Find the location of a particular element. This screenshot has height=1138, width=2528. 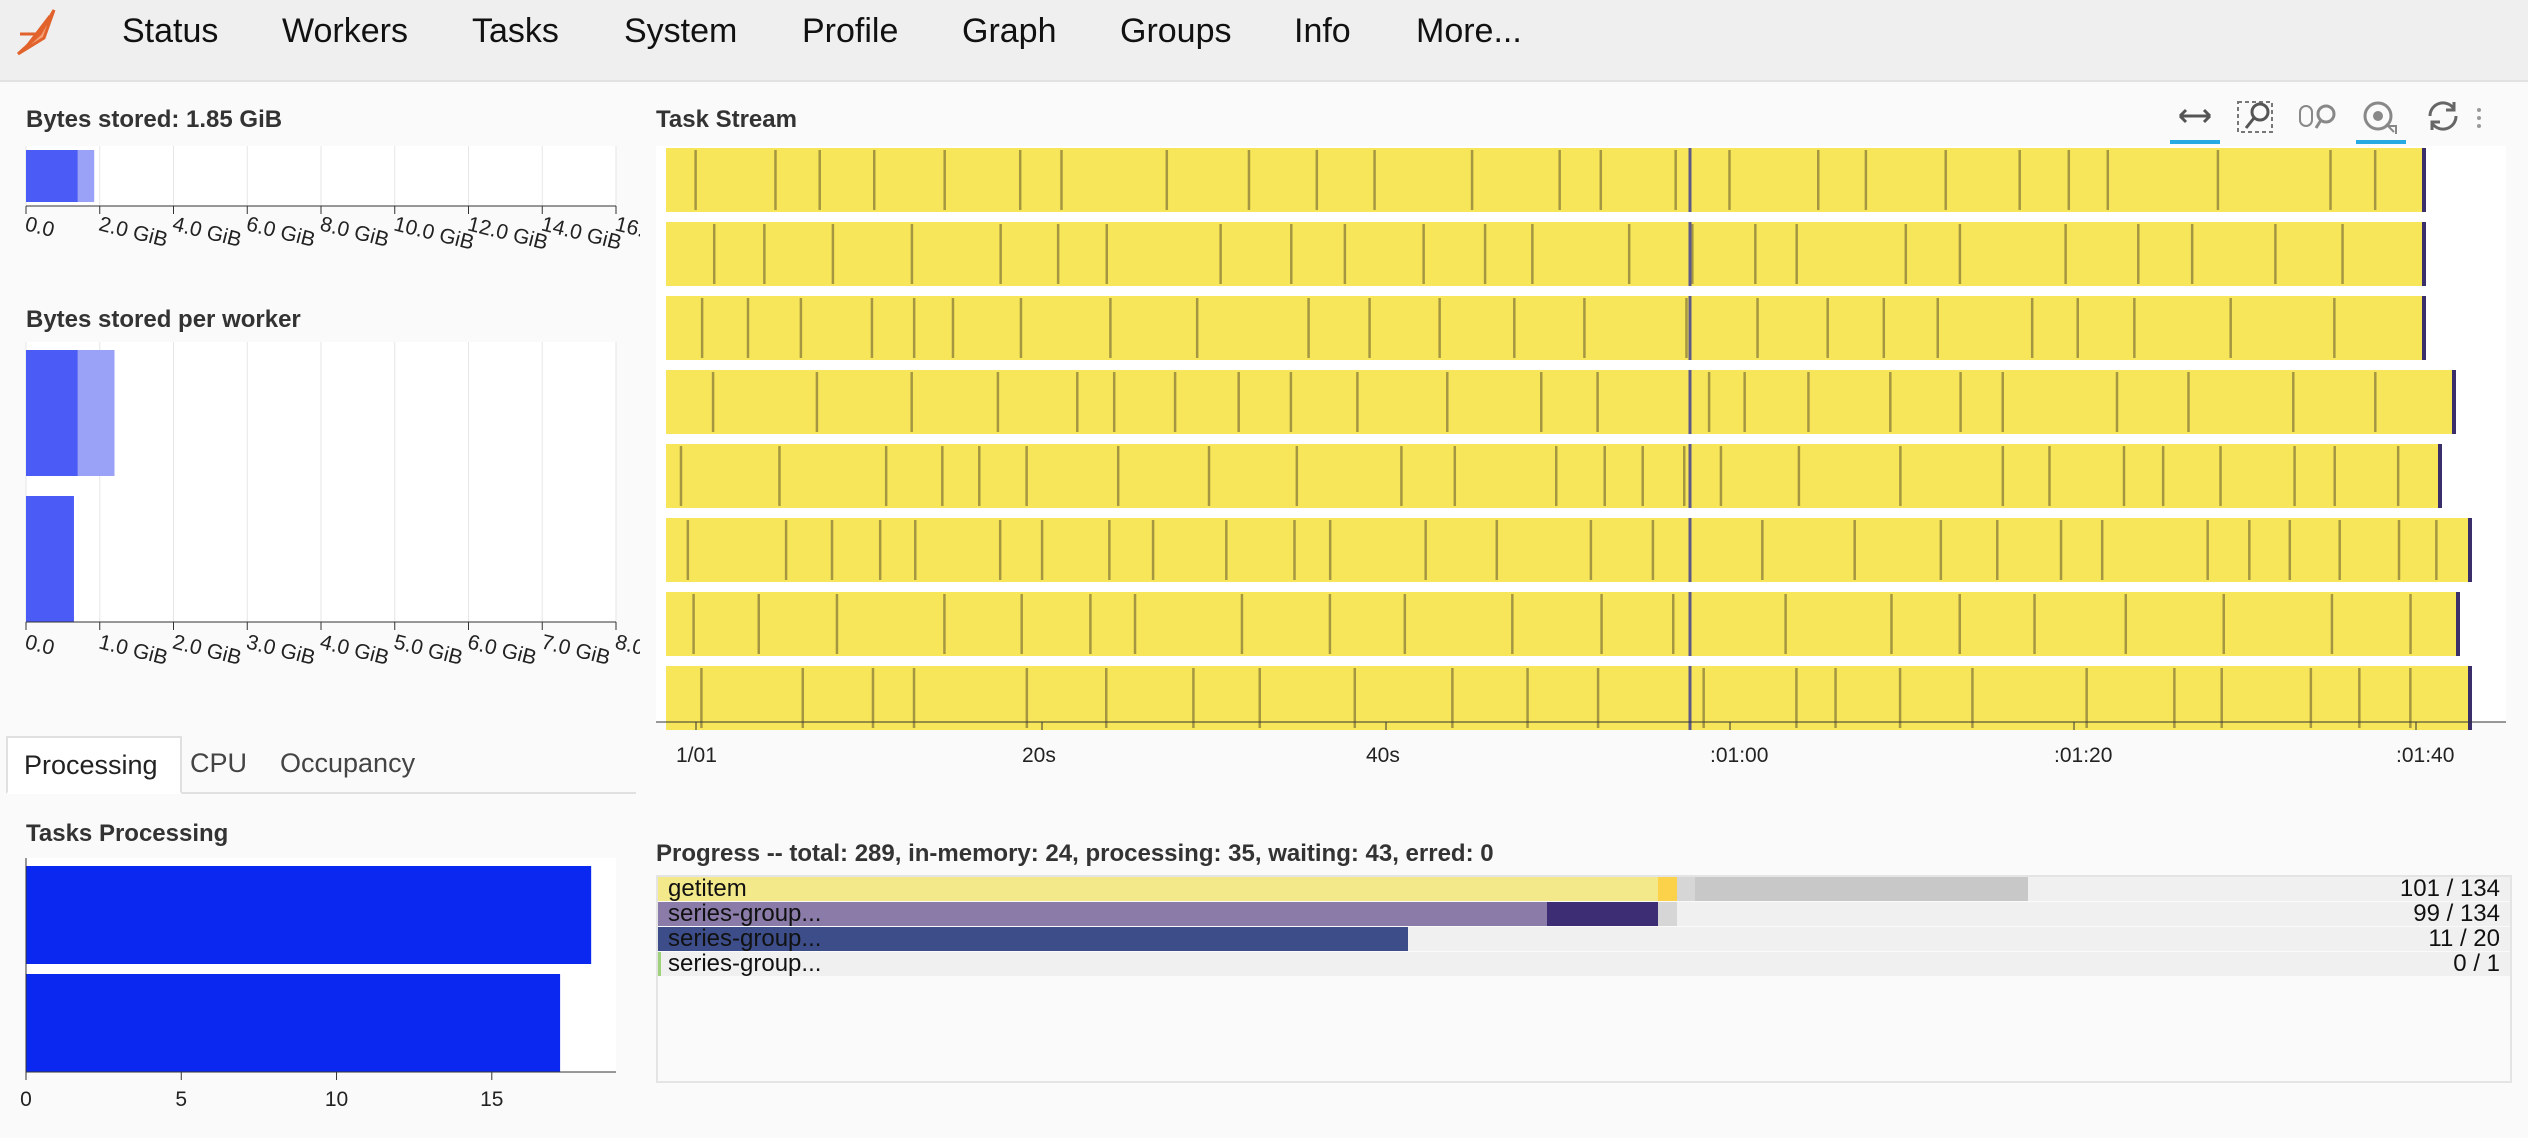

progress-waiting-segment is located at coordinates (1862, 889).